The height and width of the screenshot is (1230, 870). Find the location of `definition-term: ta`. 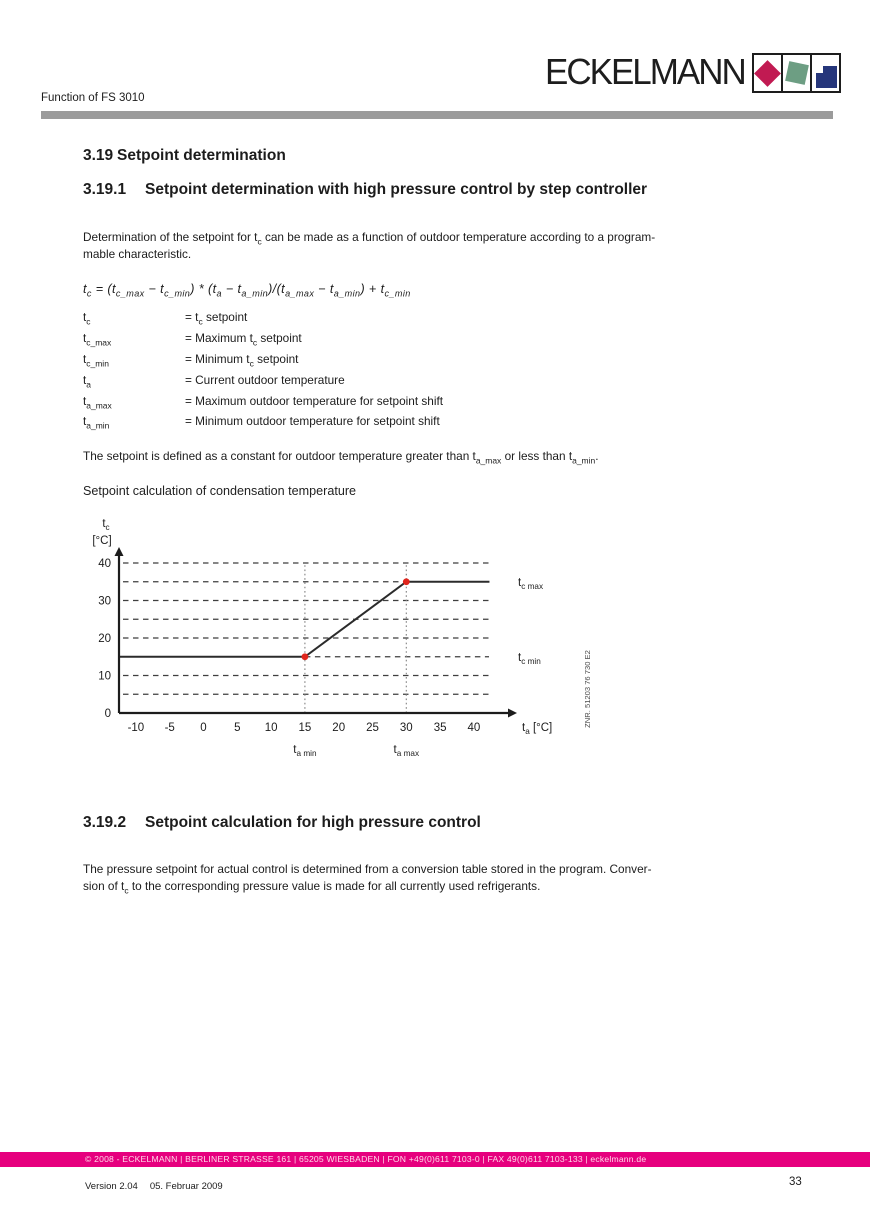

definition-term: ta is located at coordinates (87, 381).